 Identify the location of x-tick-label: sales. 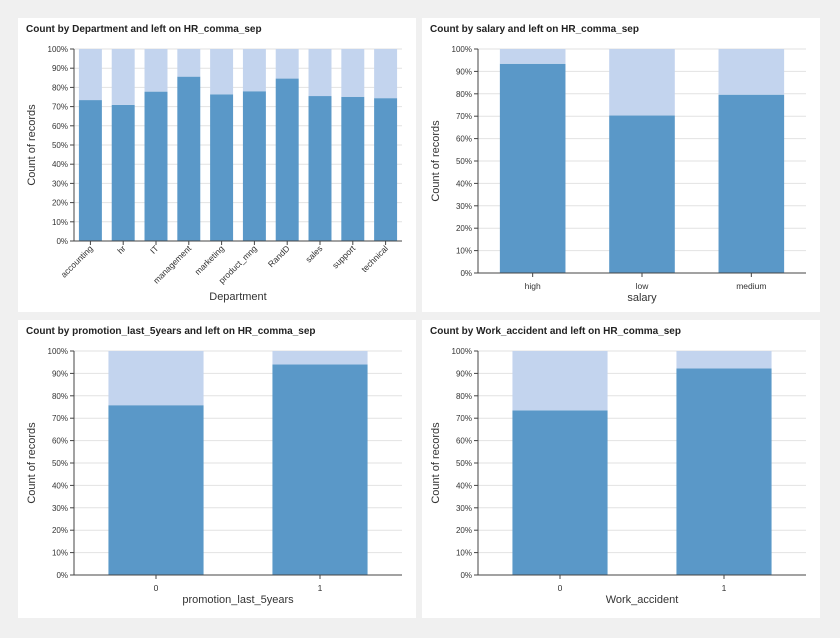
(313, 253).